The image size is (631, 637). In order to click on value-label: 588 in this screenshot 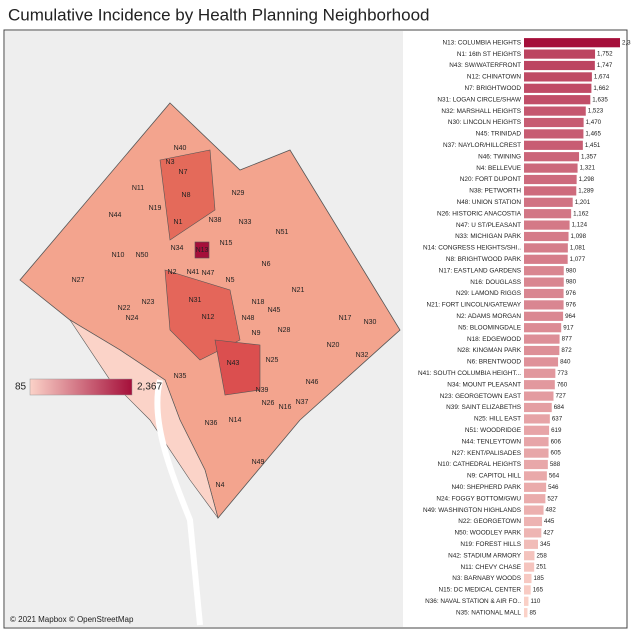, I will do `click(555, 464)`.